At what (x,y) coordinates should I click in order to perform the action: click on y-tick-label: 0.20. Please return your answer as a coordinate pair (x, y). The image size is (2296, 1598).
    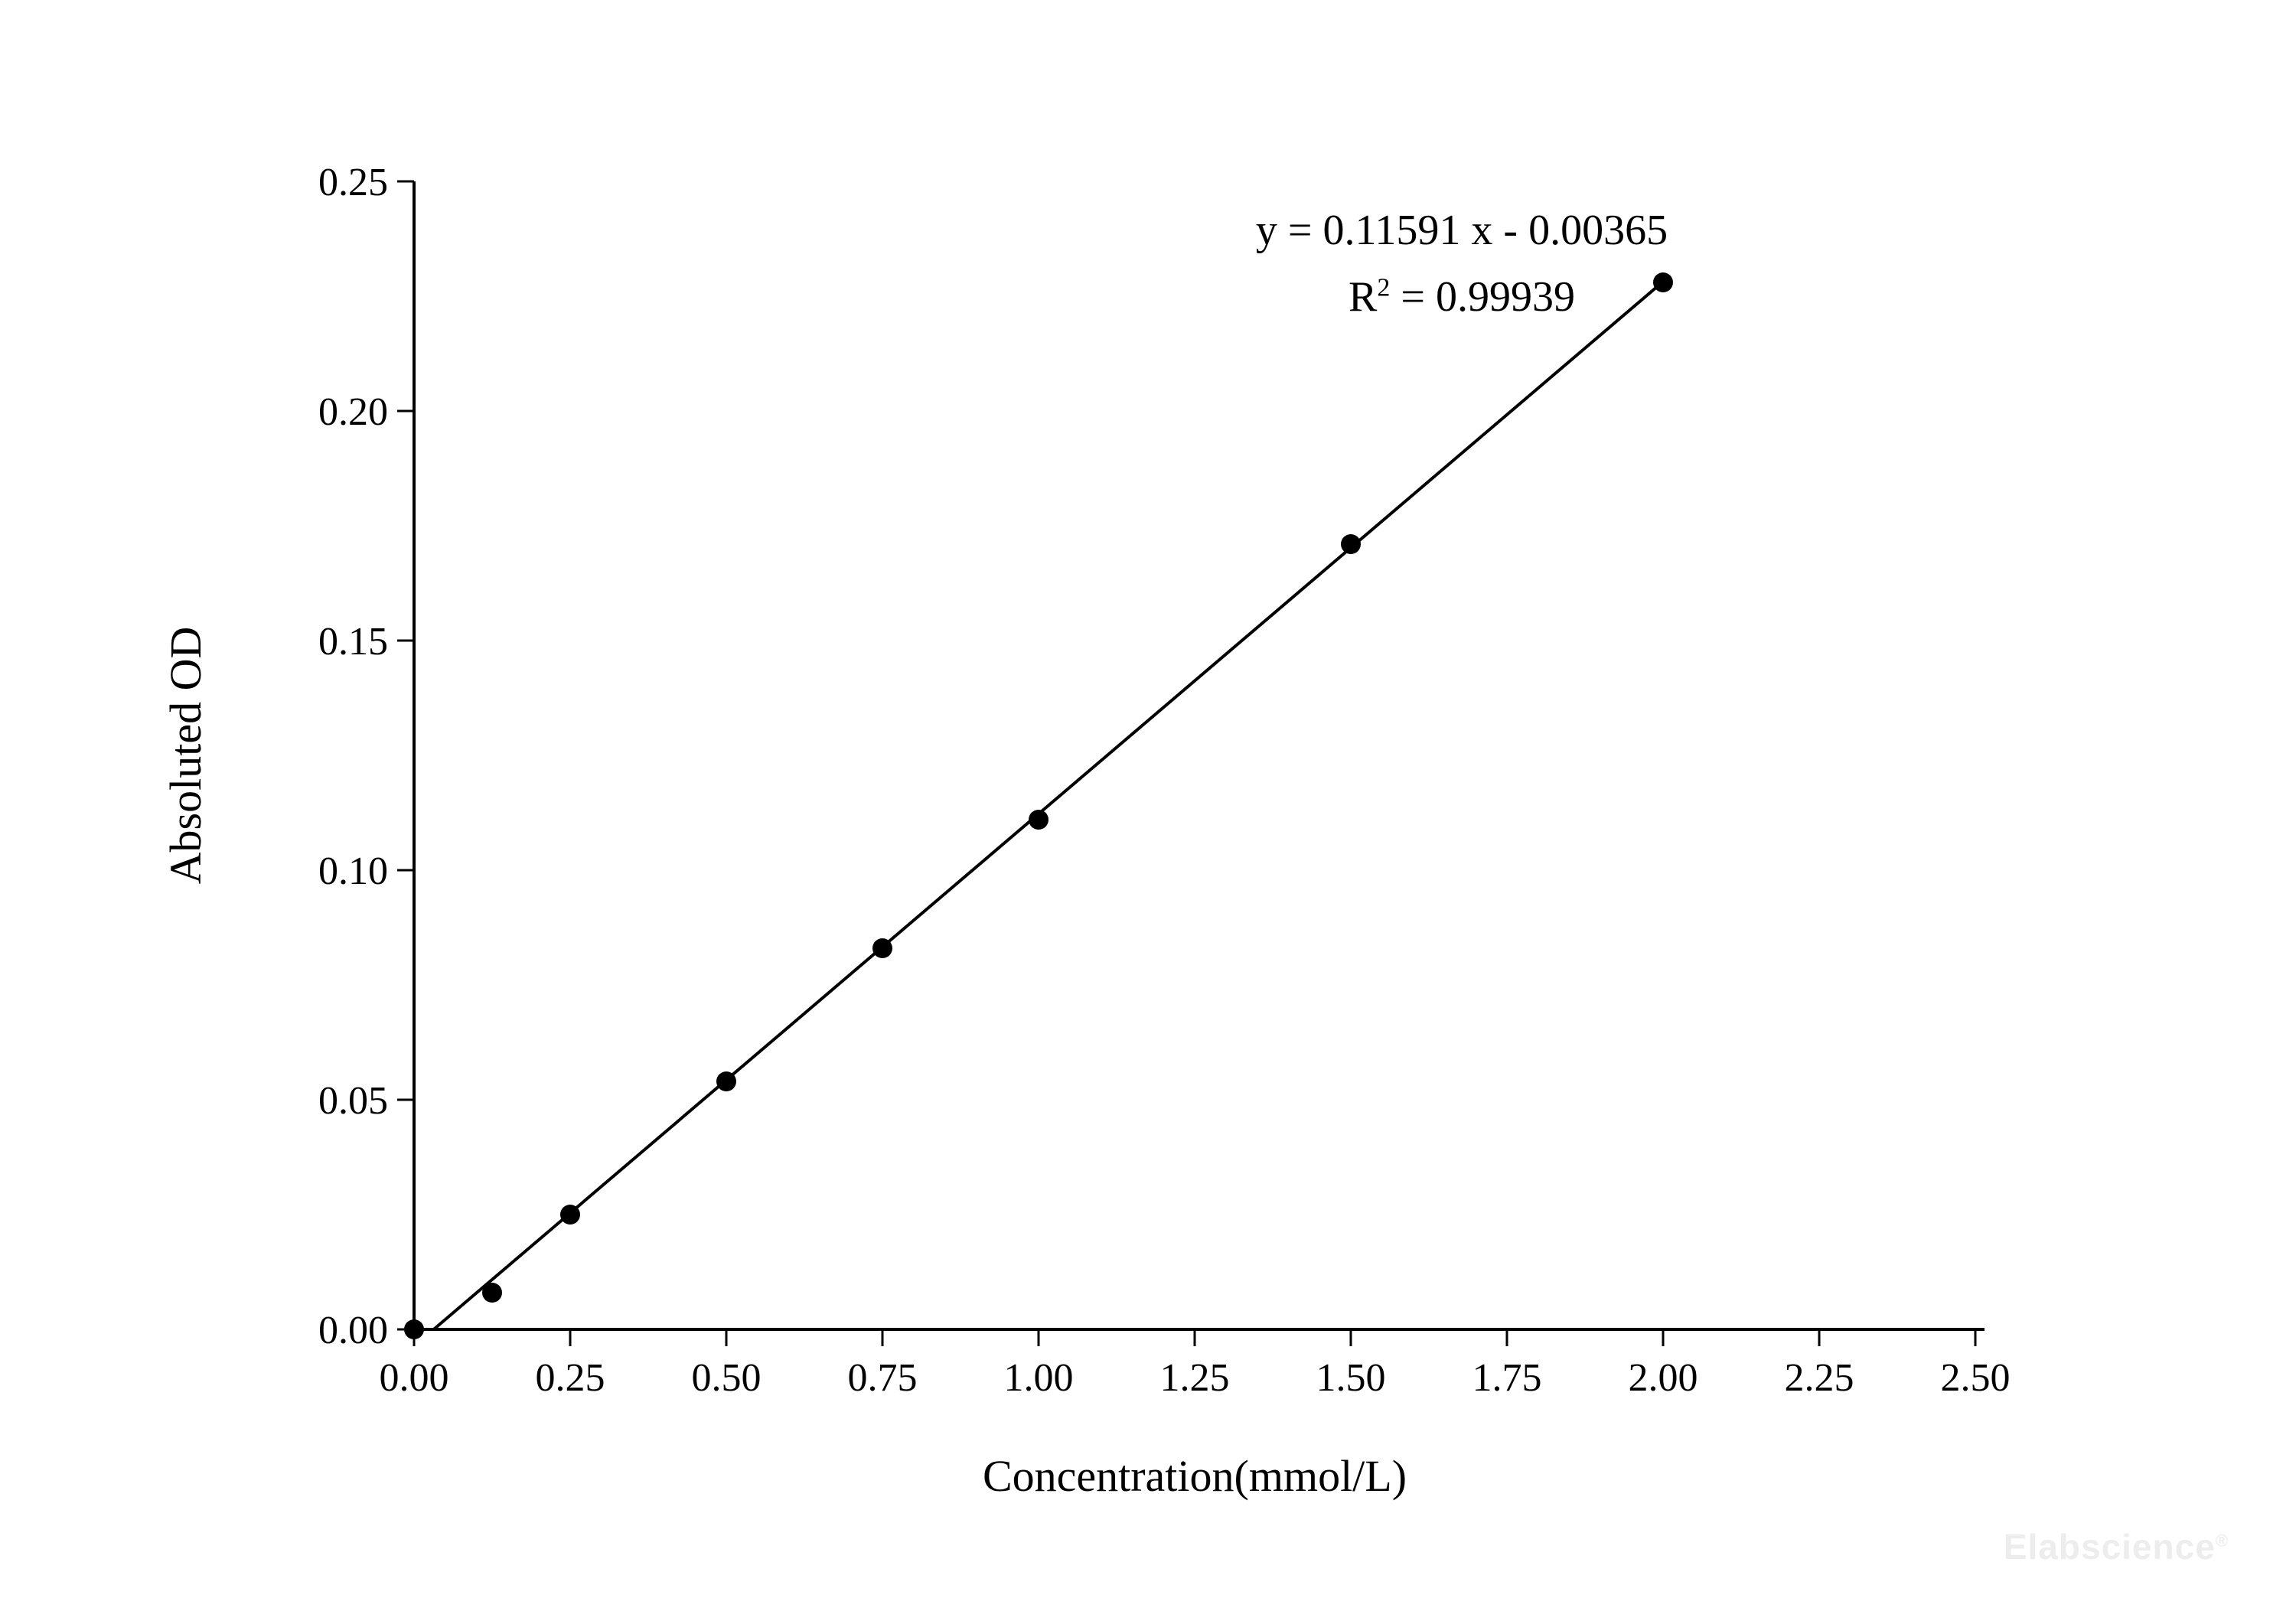
    Looking at the image, I should click on (353, 412).